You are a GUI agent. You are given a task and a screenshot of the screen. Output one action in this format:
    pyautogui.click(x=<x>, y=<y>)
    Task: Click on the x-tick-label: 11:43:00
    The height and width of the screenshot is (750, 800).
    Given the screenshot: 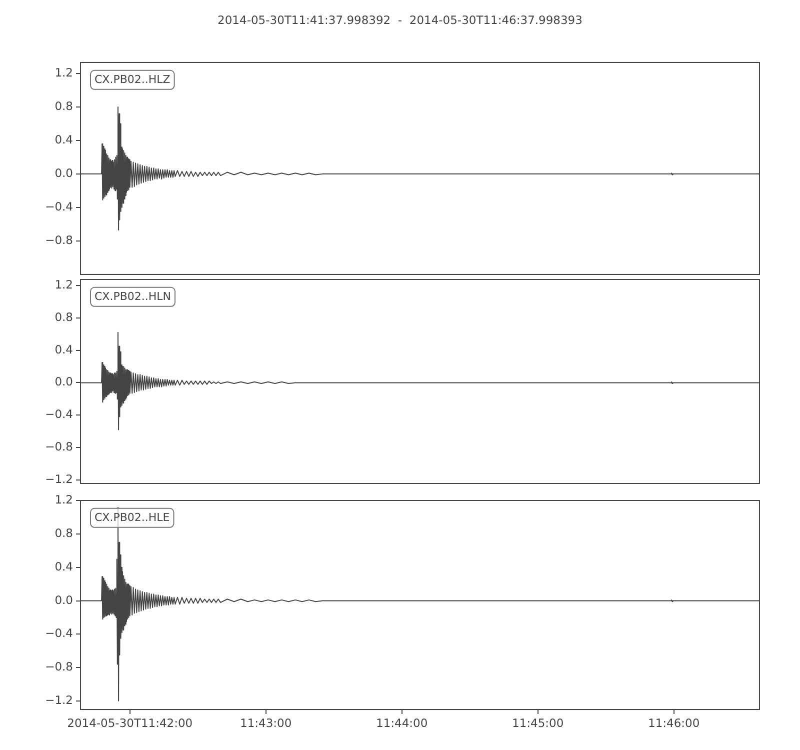 What is the action you would take?
    pyautogui.click(x=266, y=723)
    